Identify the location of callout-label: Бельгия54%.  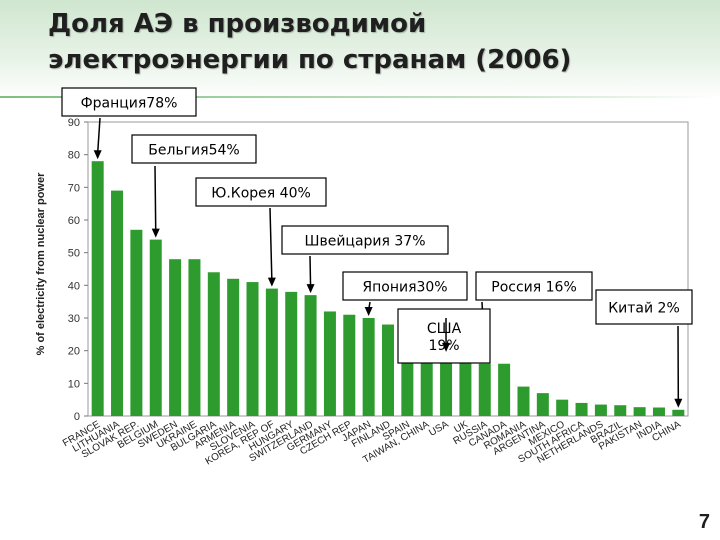
(193, 151).